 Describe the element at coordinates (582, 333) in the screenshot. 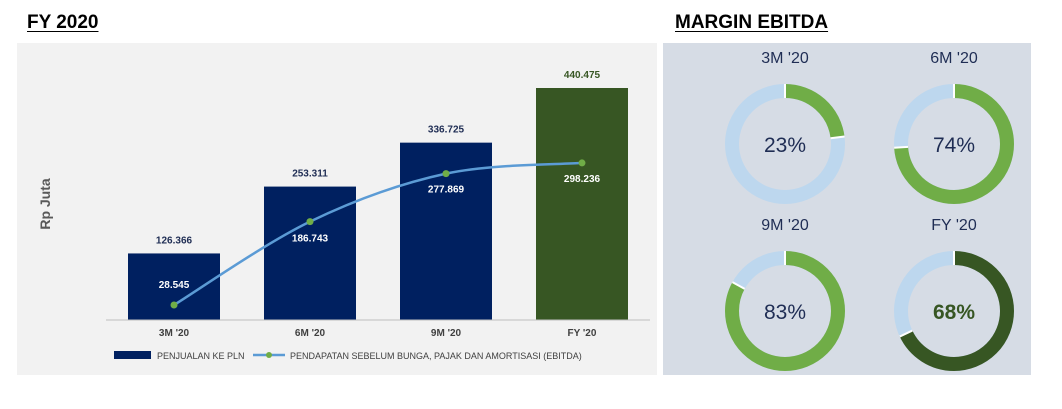

I see `x-tick-label: FY '20` at that location.